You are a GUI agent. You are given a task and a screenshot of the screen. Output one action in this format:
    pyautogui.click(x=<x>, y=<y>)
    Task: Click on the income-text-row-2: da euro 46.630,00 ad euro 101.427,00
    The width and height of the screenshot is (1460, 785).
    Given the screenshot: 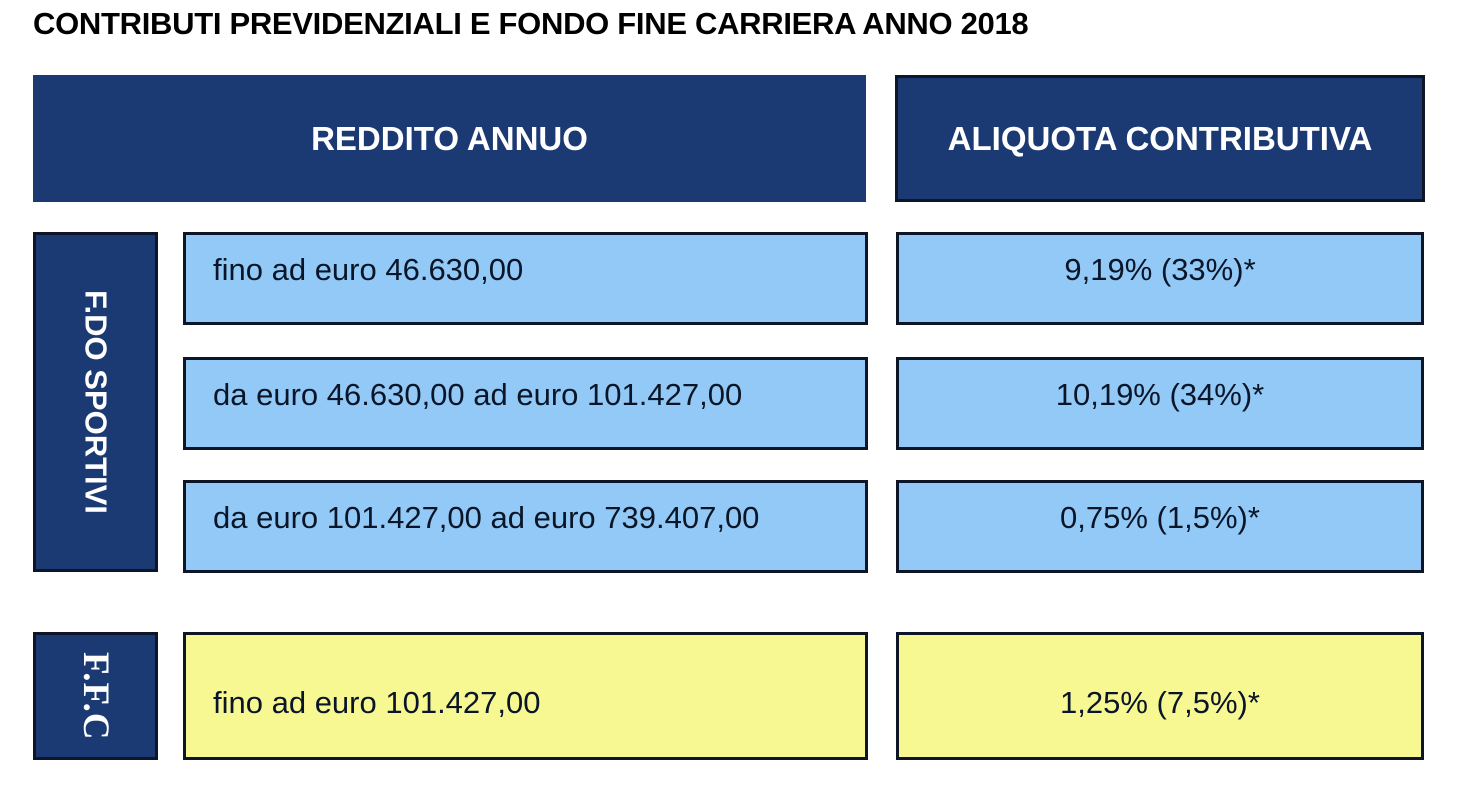 What is the action you would take?
    pyautogui.click(x=478, y=394)
    